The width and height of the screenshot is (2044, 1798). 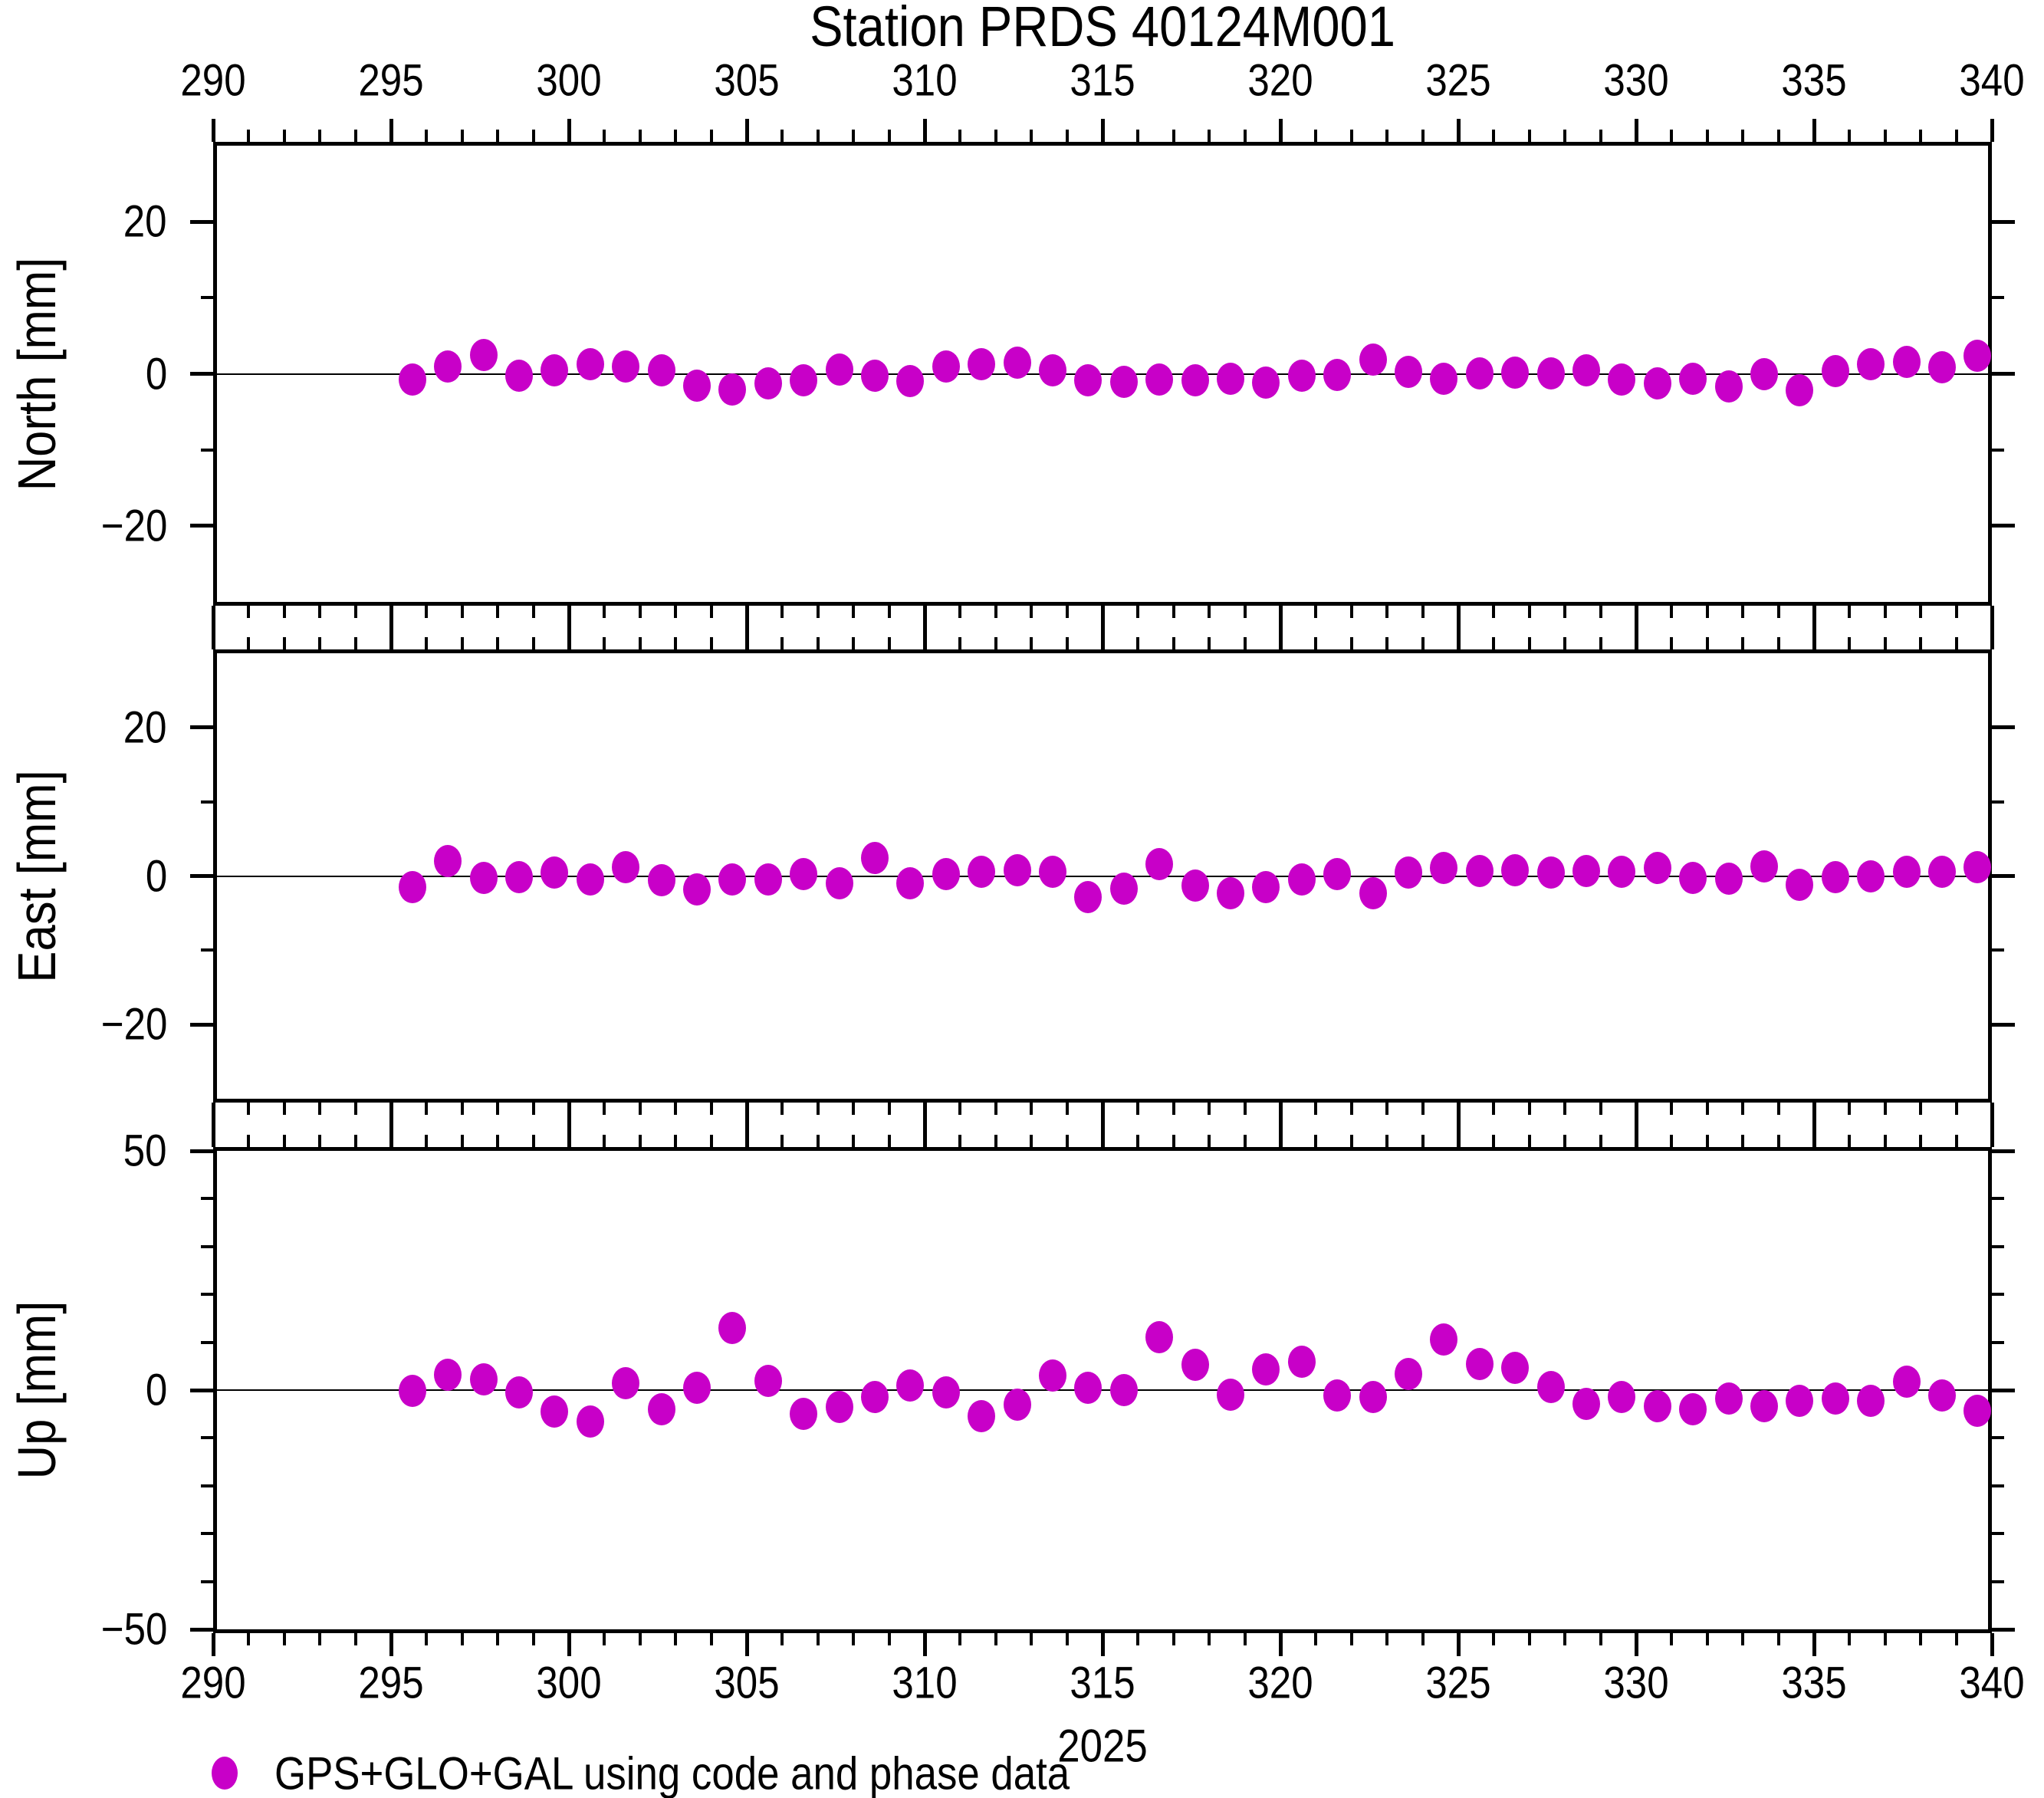 What do you see at coordinates (672, 1773) in the screenshot?
I see `legend-label: GPS+GLO+GAL using code and phase data` at bounding box center [672, 1773].